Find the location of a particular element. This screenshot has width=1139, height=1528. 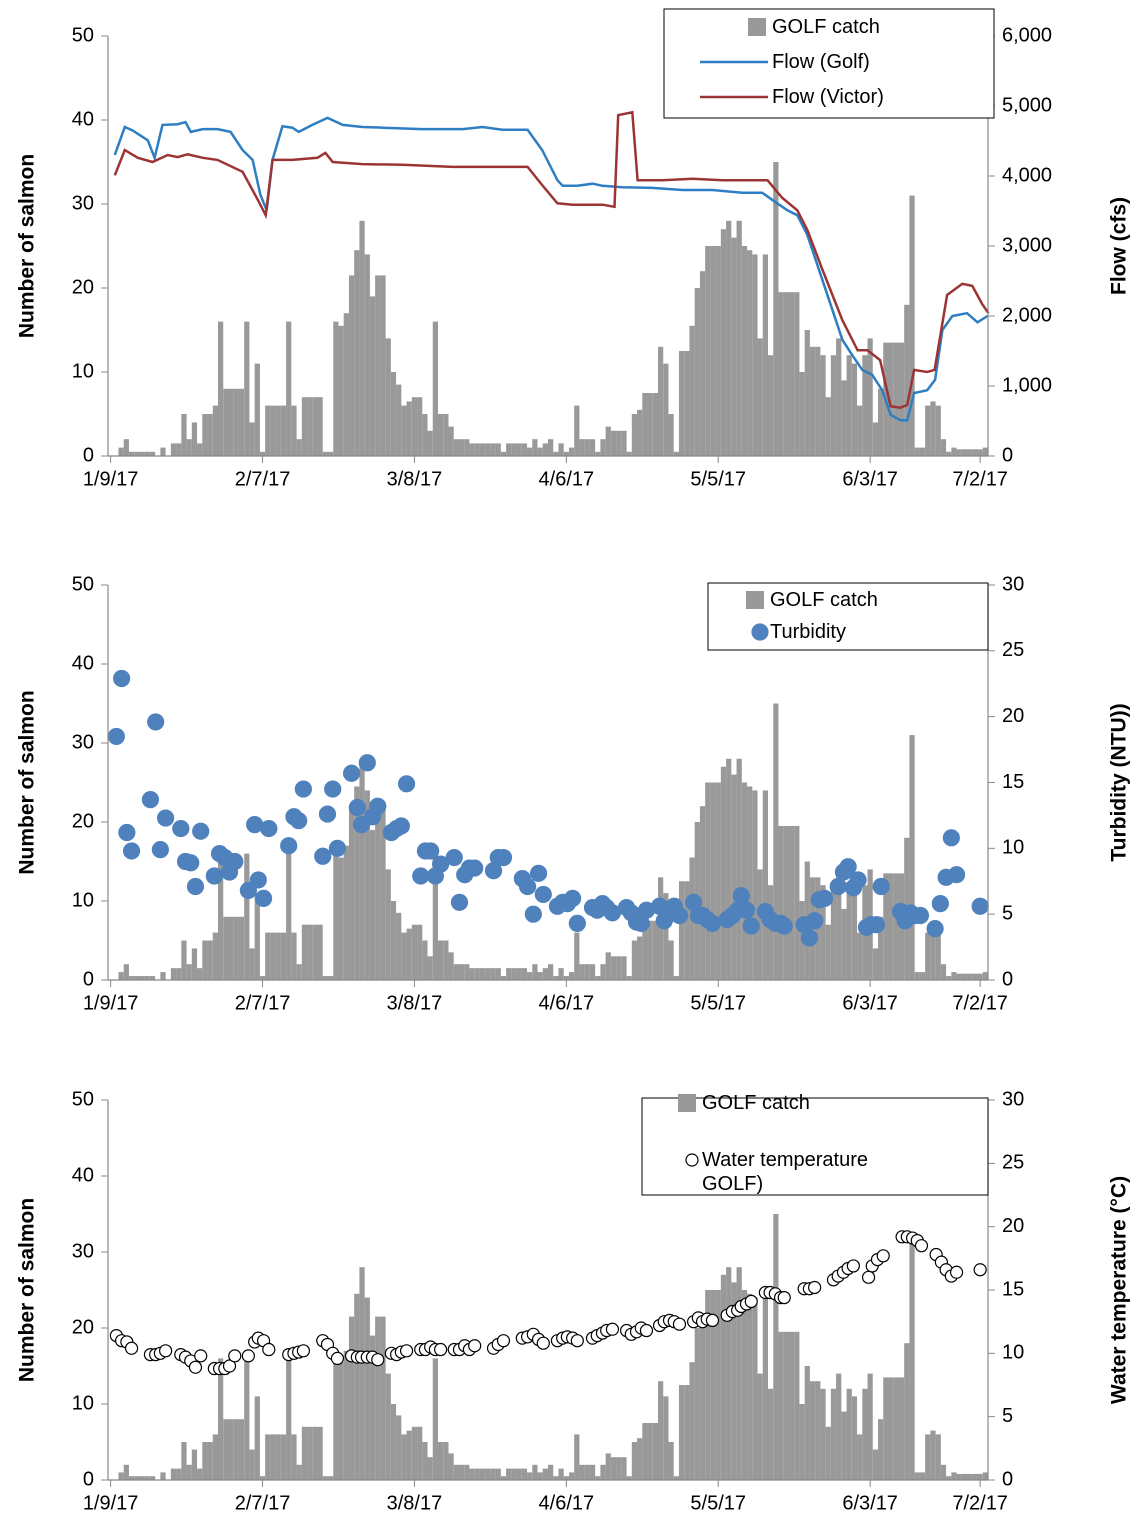

legend-label-box: Flow (Victor) is located at coordinates (828, 97).